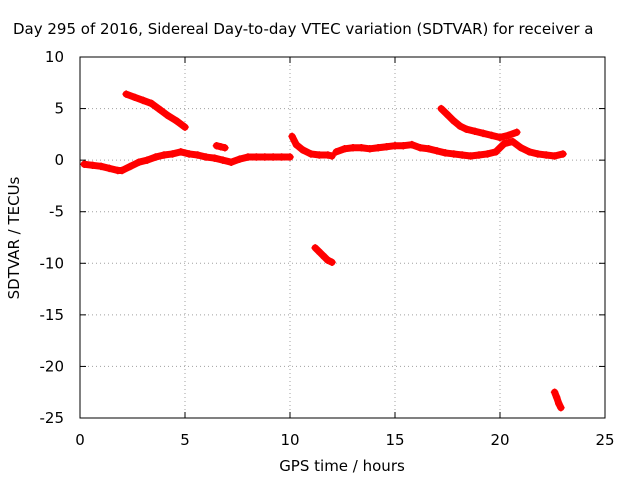 The width and height of the screenshot is (640, 480). What do you see at coordinates (394, 440) in the screenshot?
I see `x-tick-label: 15` at bounding box center [394, 440].